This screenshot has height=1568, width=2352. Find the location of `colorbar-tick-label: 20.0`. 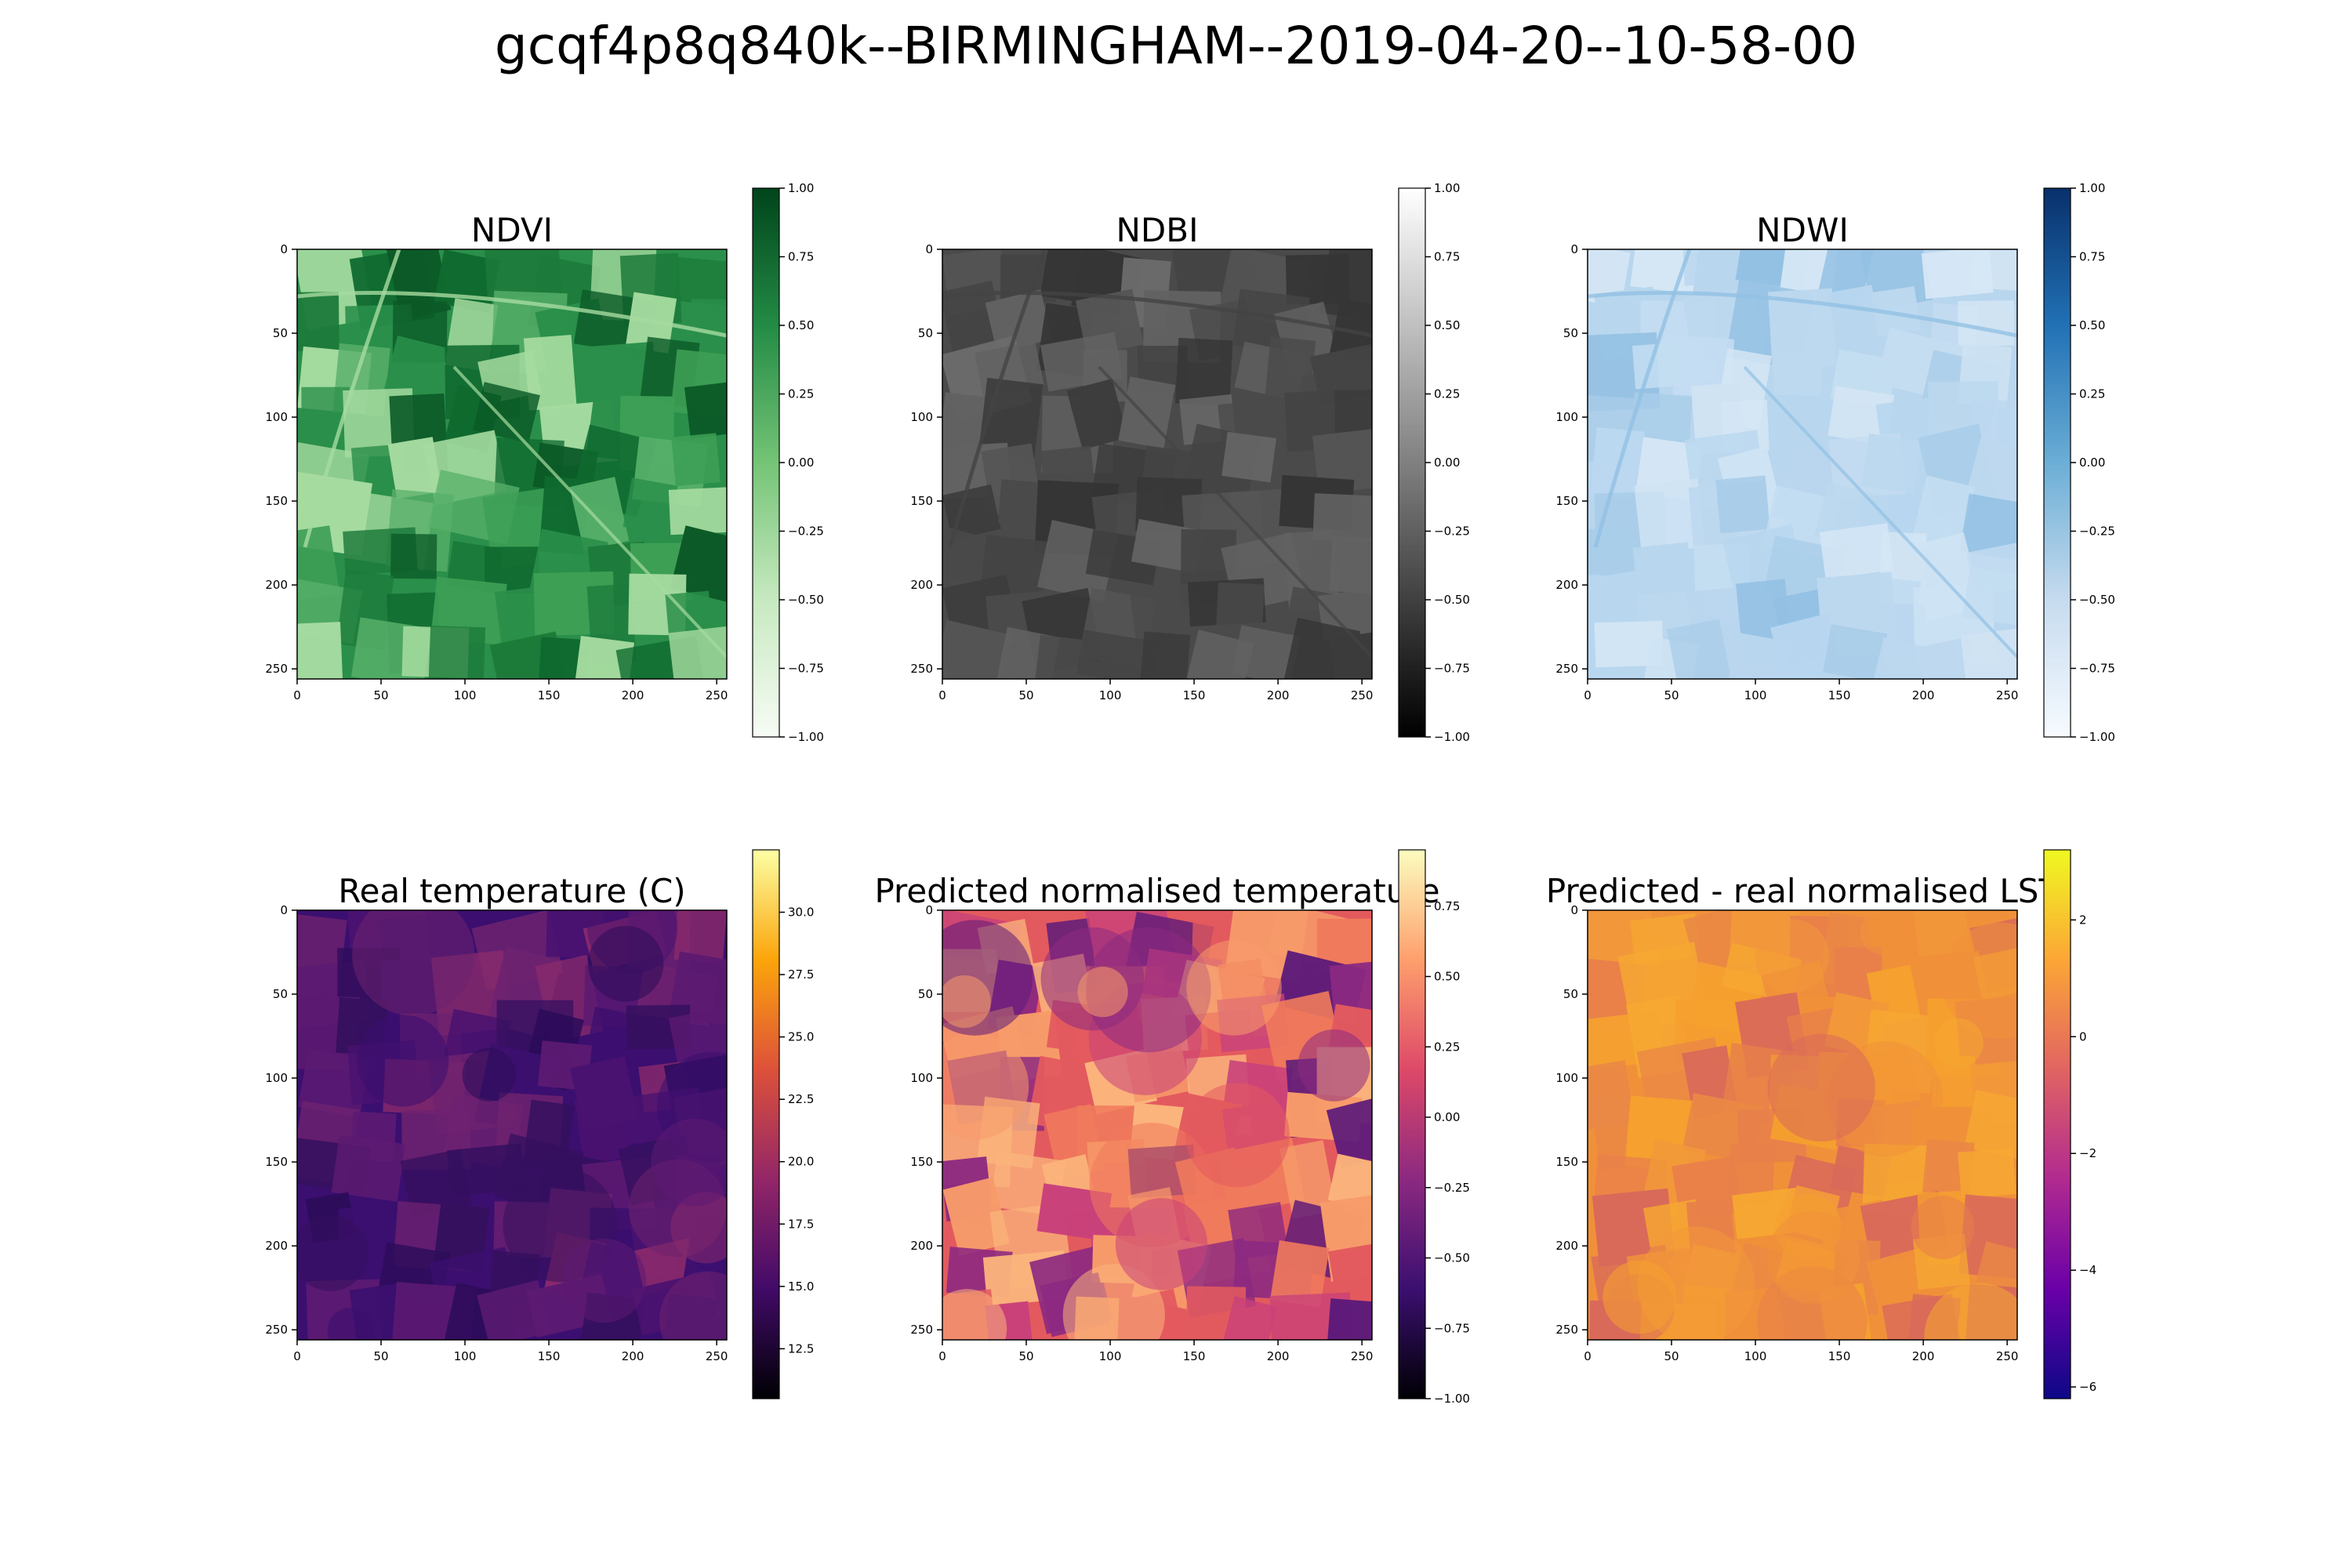

colorbar-tick-label: 20.0 is located at coordinates (801, 1162).